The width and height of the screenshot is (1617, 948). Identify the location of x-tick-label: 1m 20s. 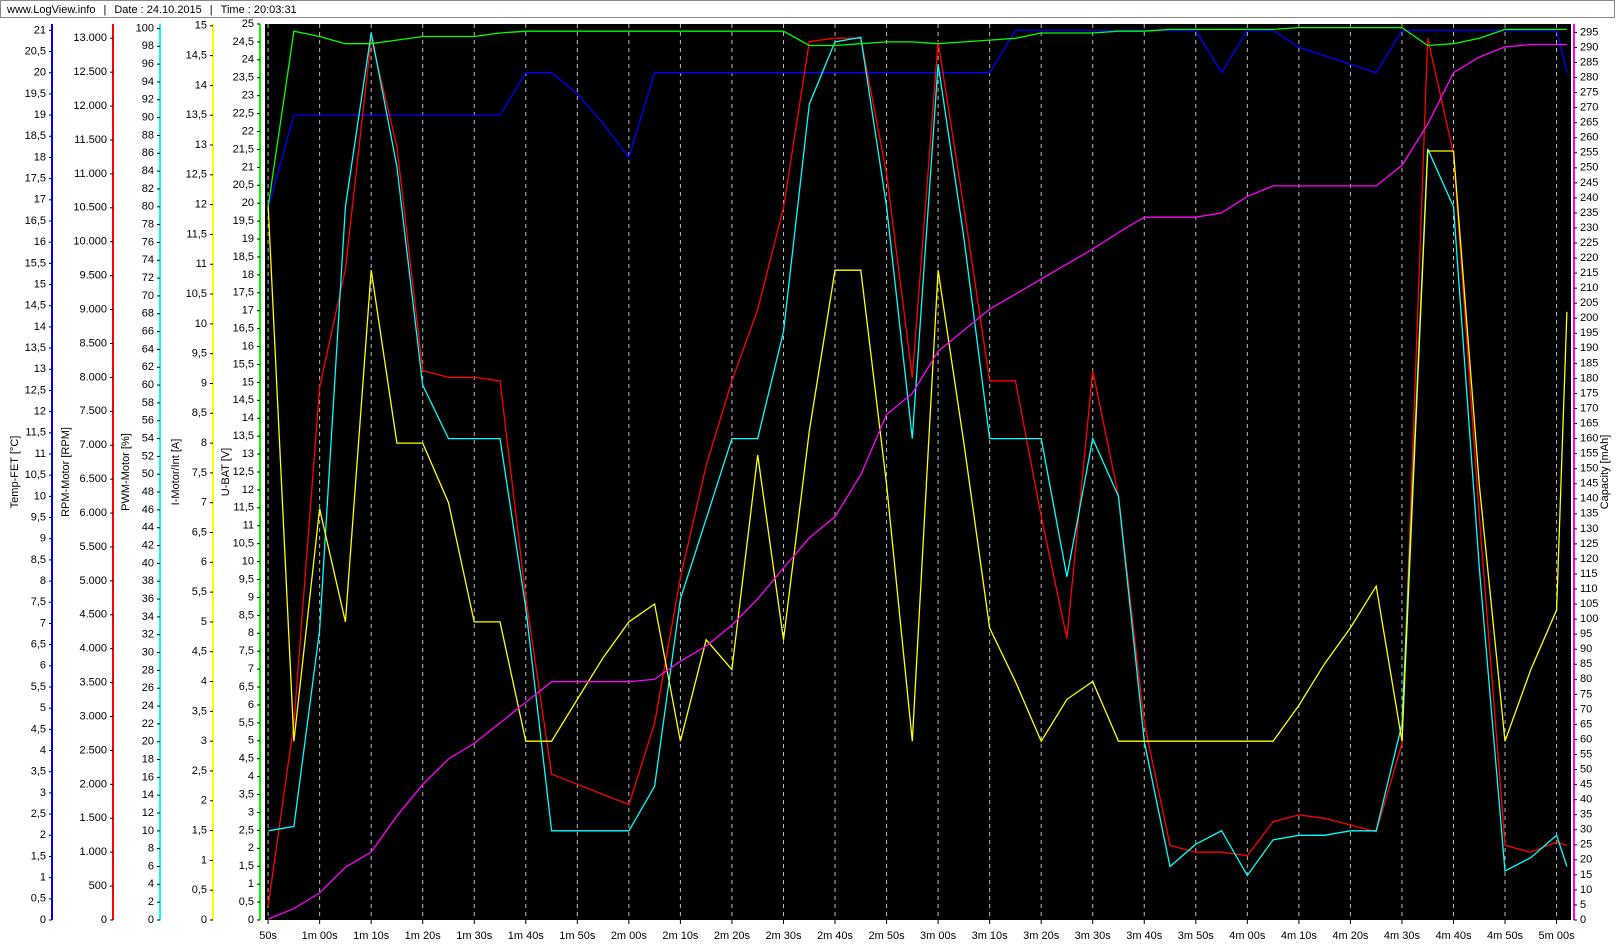
(423, 936).